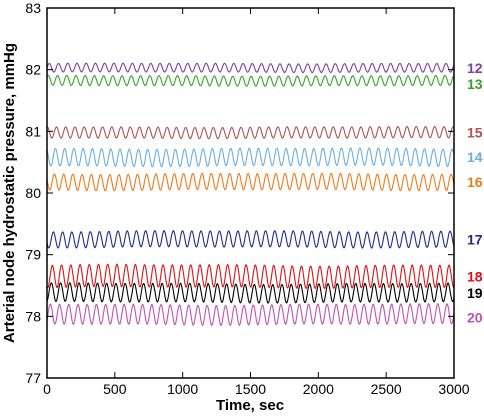  Describe the element at coordinates (47, 389) in the screenshot. I see `x-tick-label: 0` at that location.